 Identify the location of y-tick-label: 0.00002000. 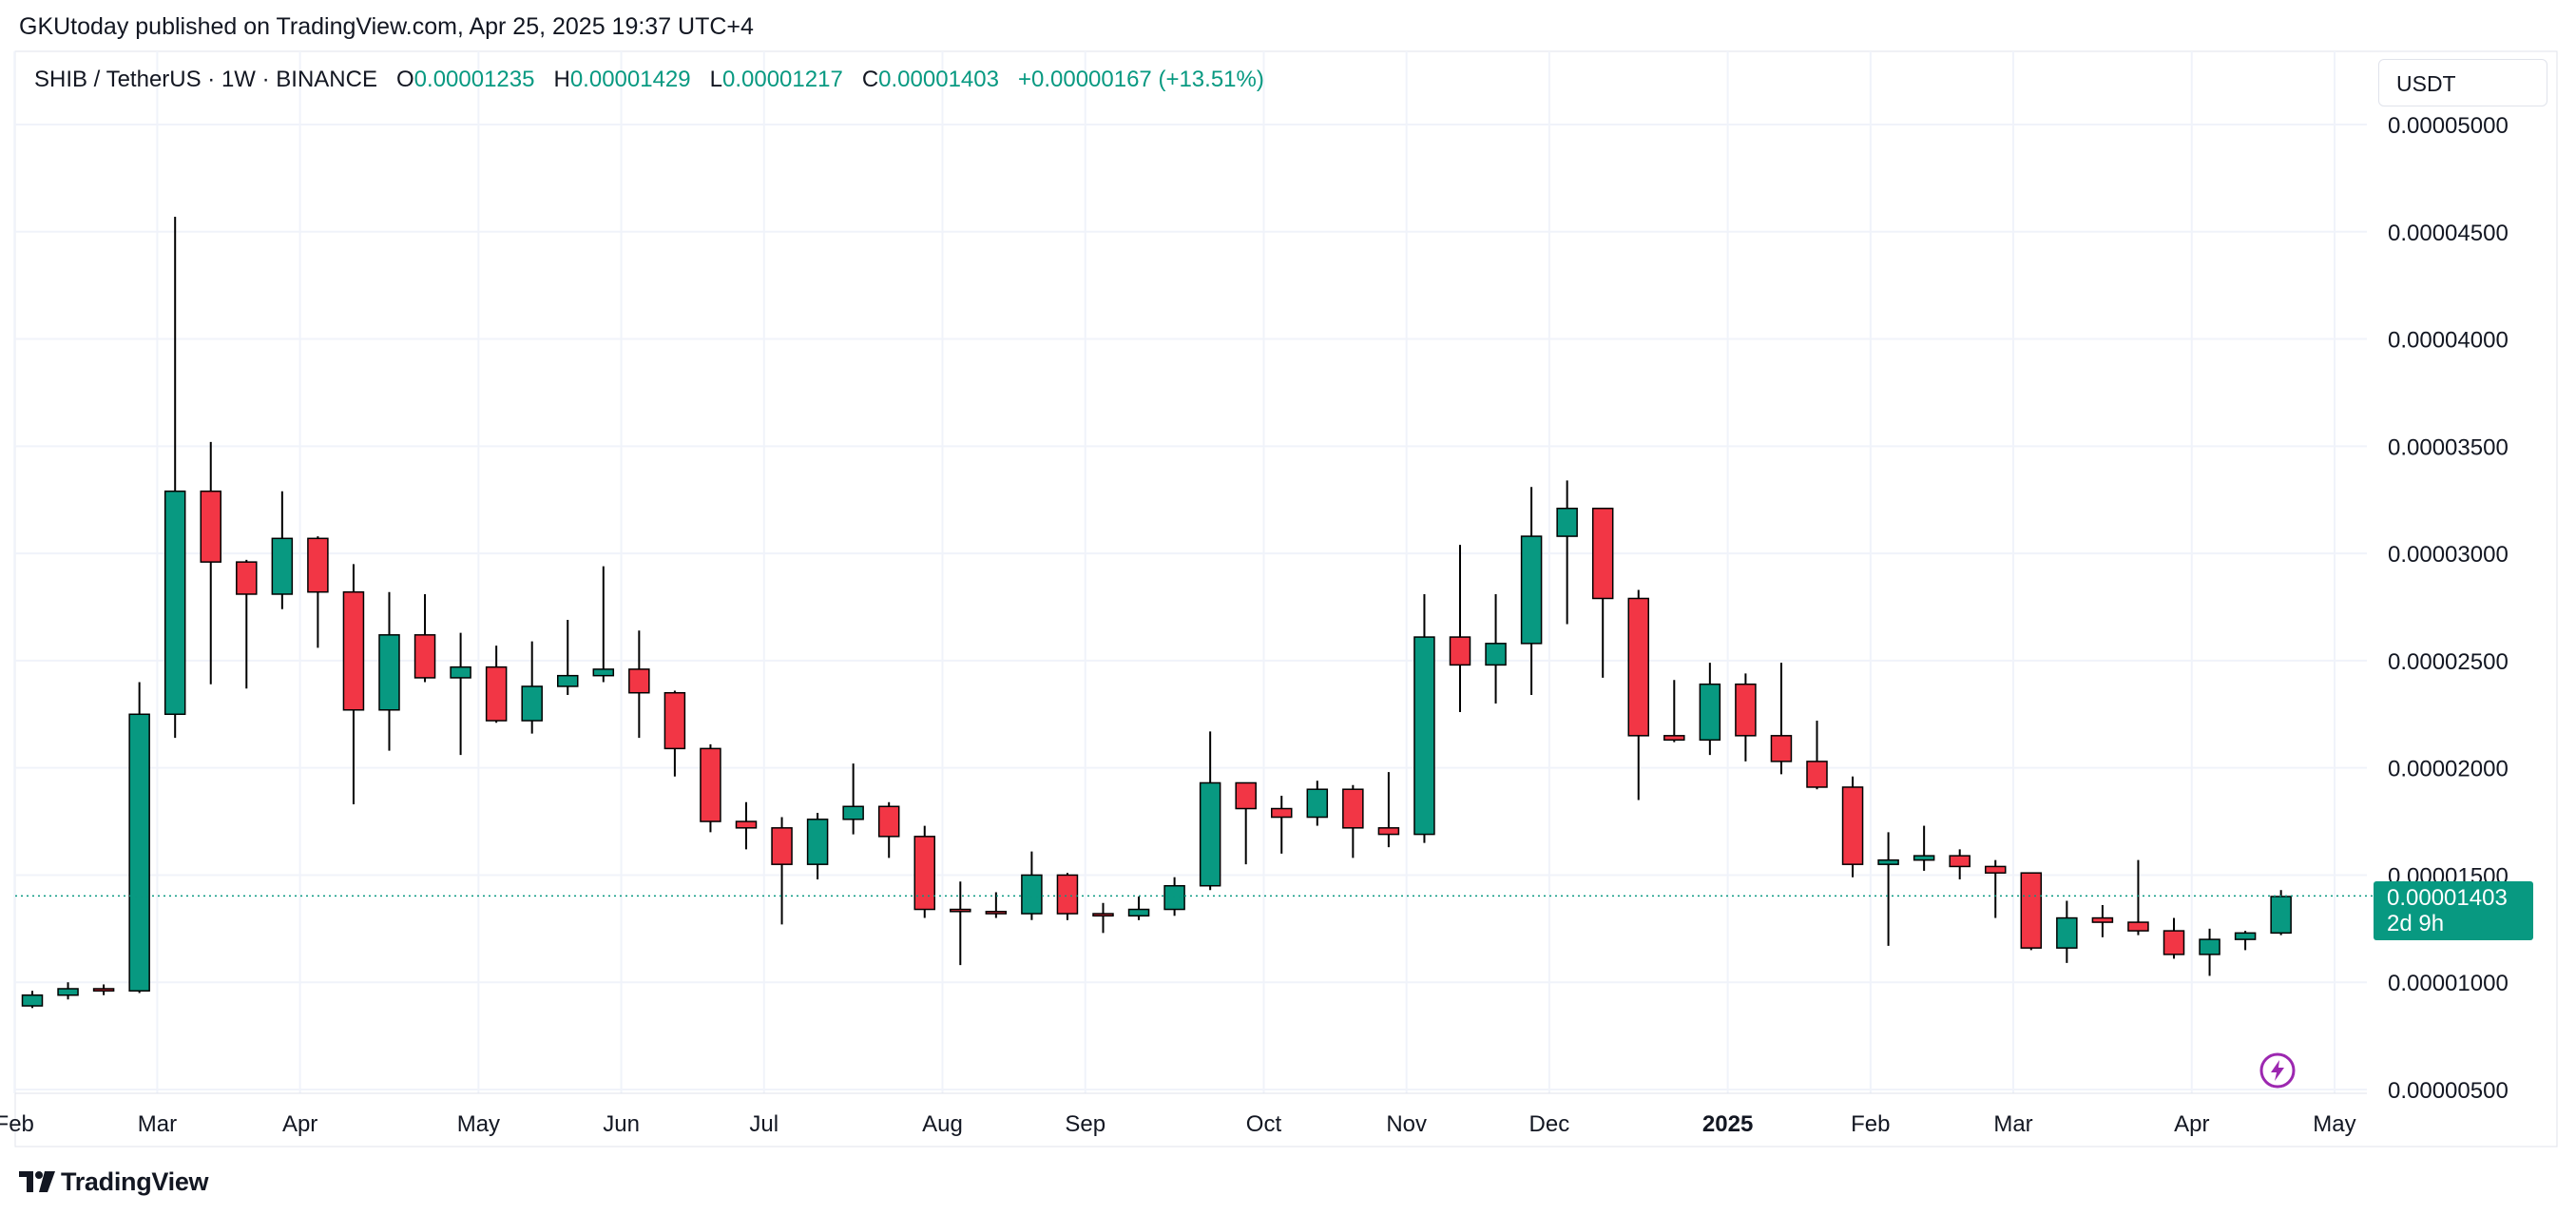
(2448, 769).